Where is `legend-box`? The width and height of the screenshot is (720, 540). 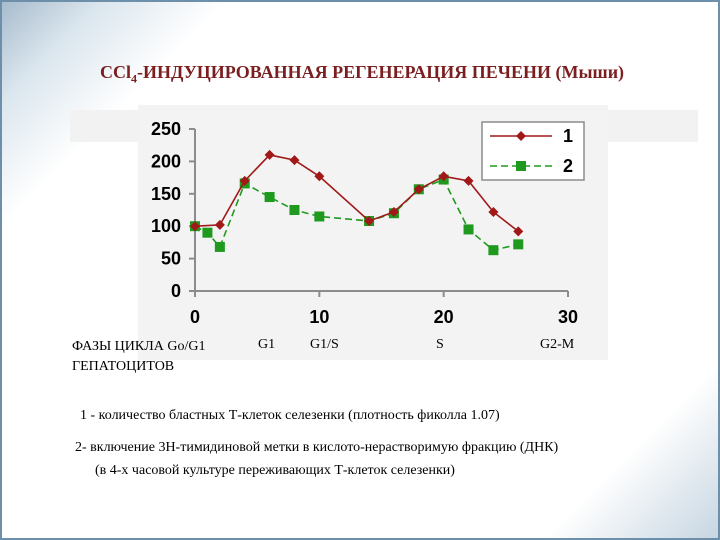
legend-box is located at coordinates (533, 151).